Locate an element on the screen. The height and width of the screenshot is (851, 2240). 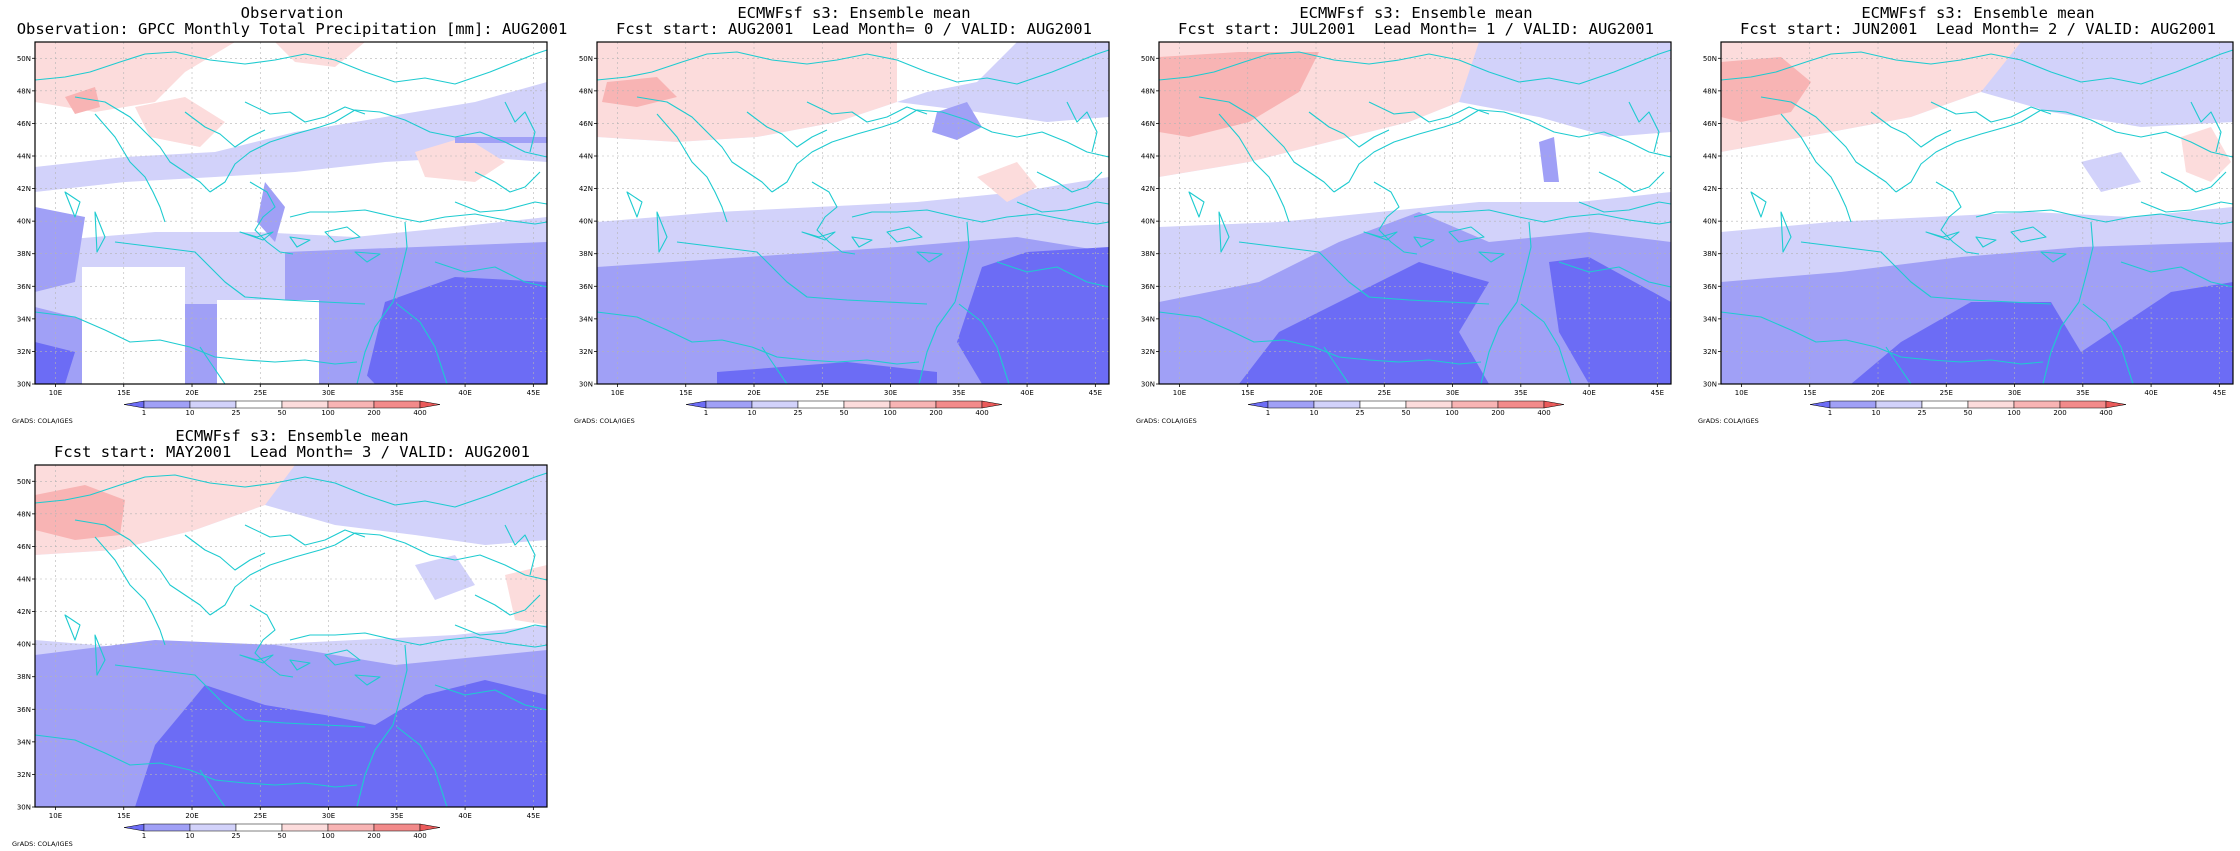
colorbar-label: 100 is located at coordinates (2013, 413).